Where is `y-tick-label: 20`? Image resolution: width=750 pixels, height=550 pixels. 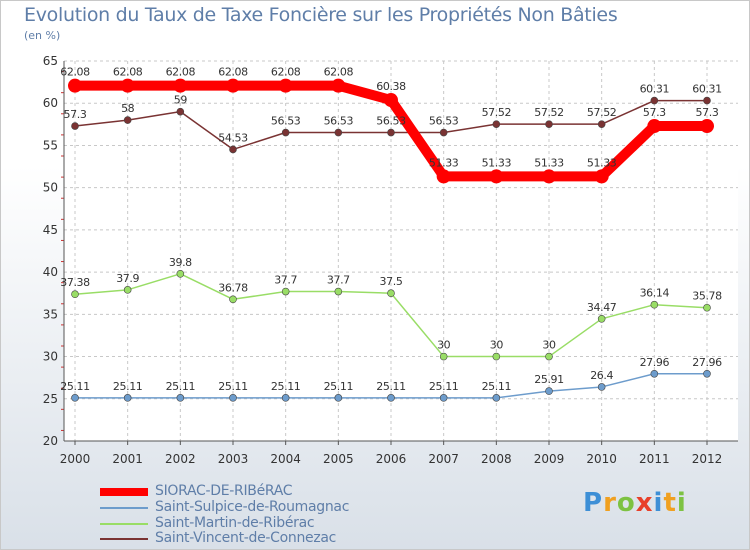
y-tick-label: 20 is located at coordinates (50, 441).